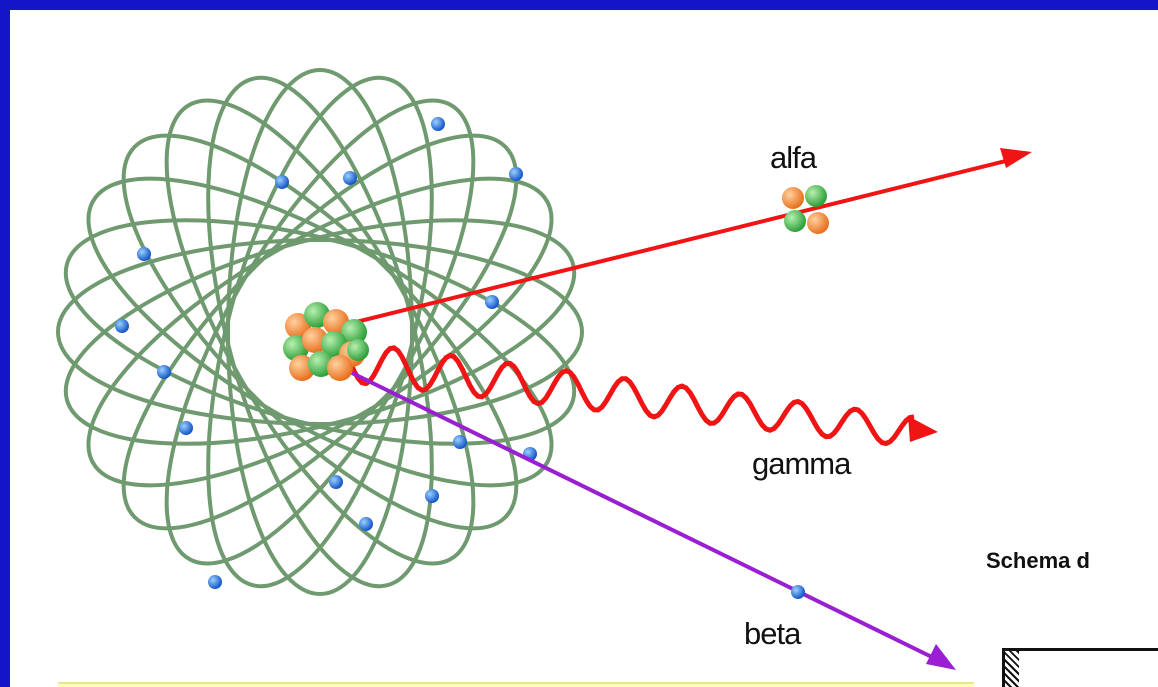 This screenshot has width=1158, height=687. What do you see at coordinates (1038, 560) in the screenshot?
I see `schema-title: Schema d` at bounding box center [1038, 560].